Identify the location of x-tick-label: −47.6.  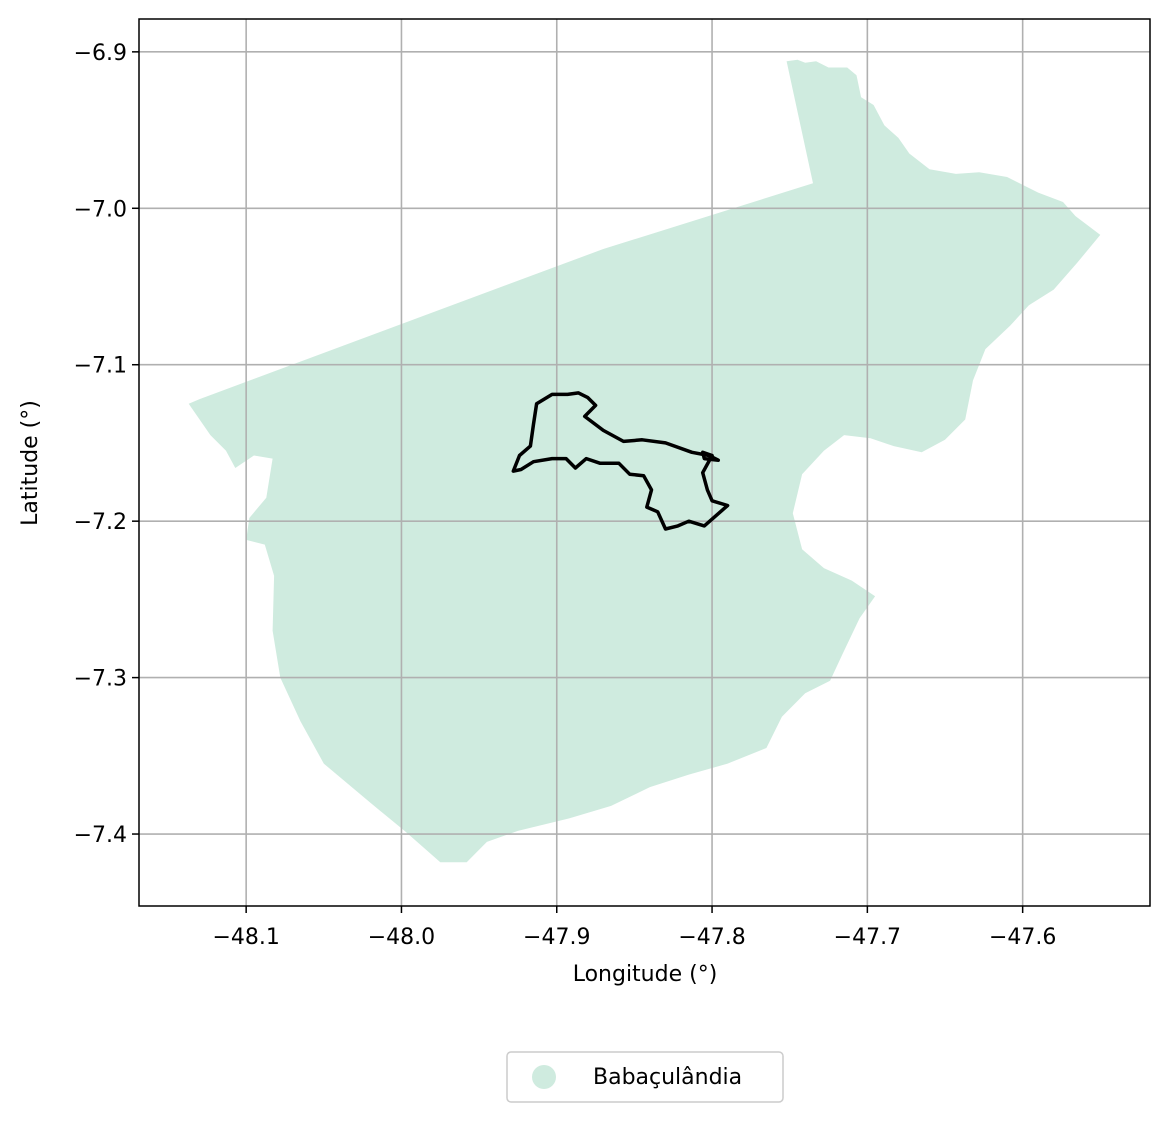
(1022, 937).